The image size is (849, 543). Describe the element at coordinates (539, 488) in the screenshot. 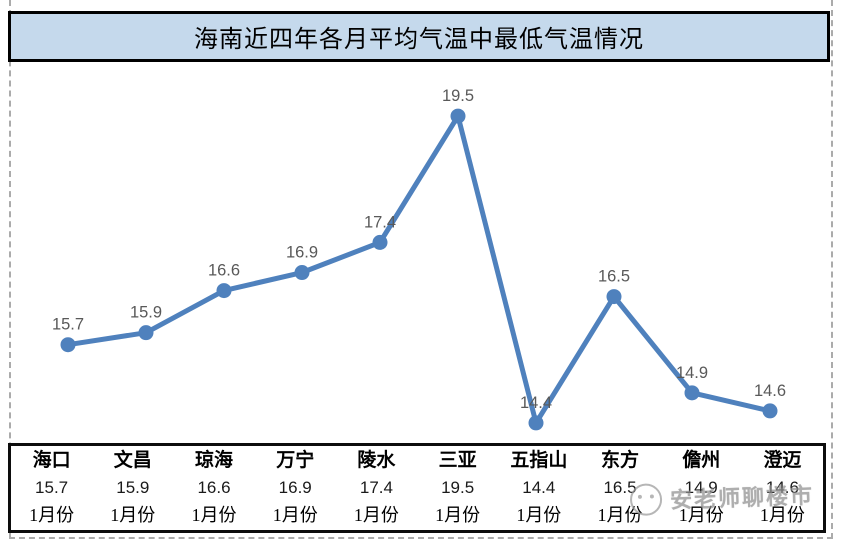

I see `value-cell: 14.4` at that location.